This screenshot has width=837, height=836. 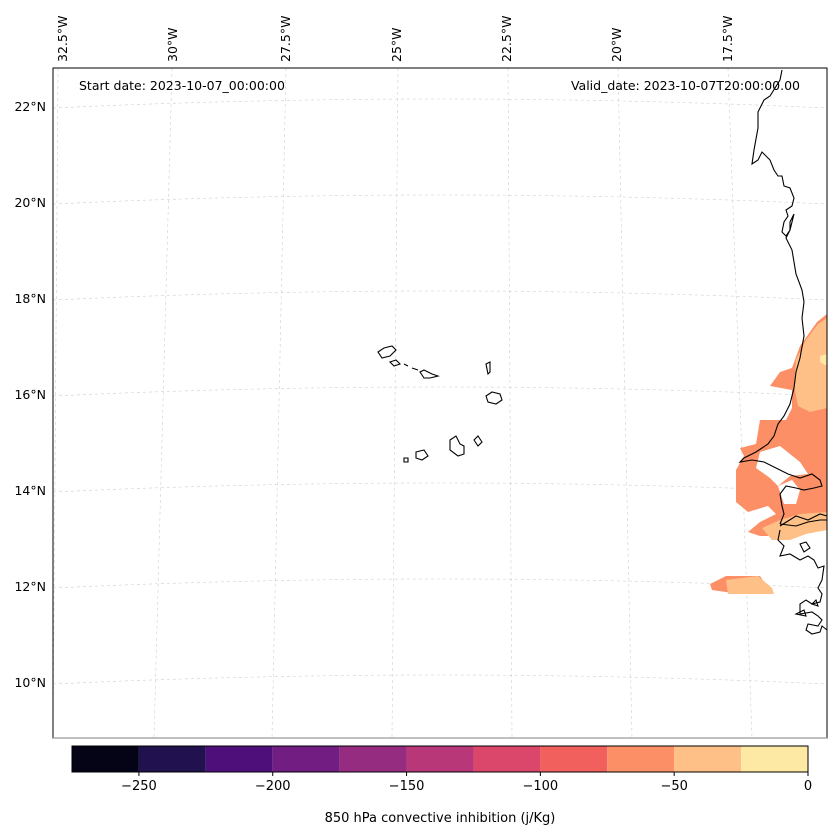 What do you see at coordinates (808, 786) in the screenshot?
I see `colorbar-tick-label: 0` at bounding box center [808, 786].